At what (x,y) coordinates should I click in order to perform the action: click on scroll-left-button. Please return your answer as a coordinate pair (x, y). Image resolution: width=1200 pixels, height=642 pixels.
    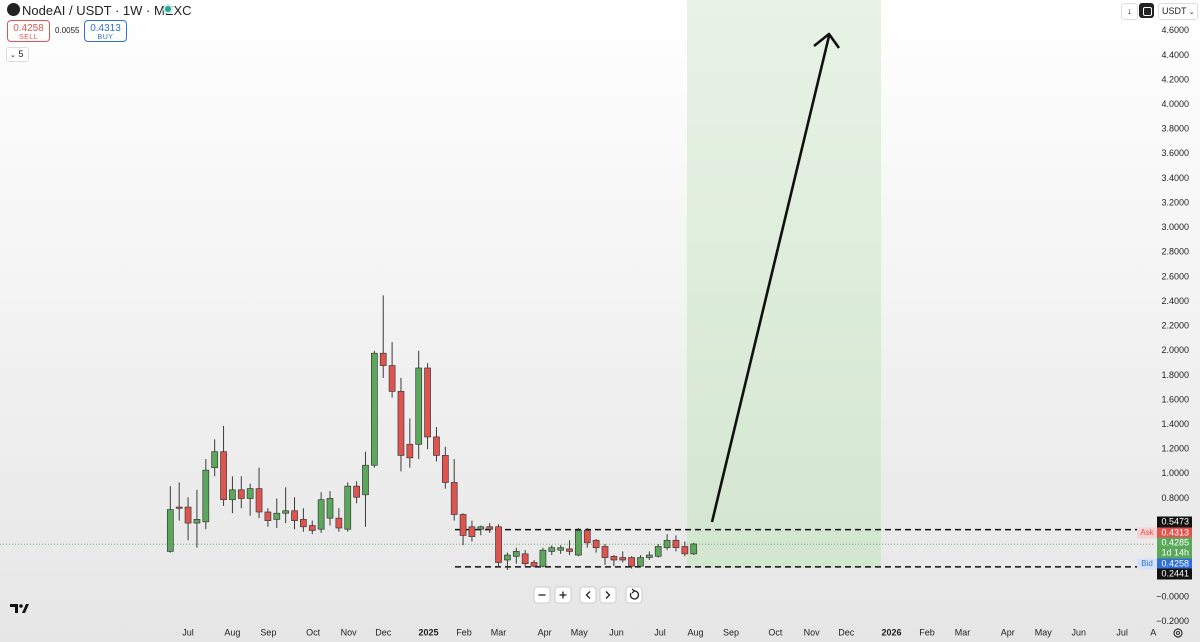
    Looking at the image, I should click on (588, 595).